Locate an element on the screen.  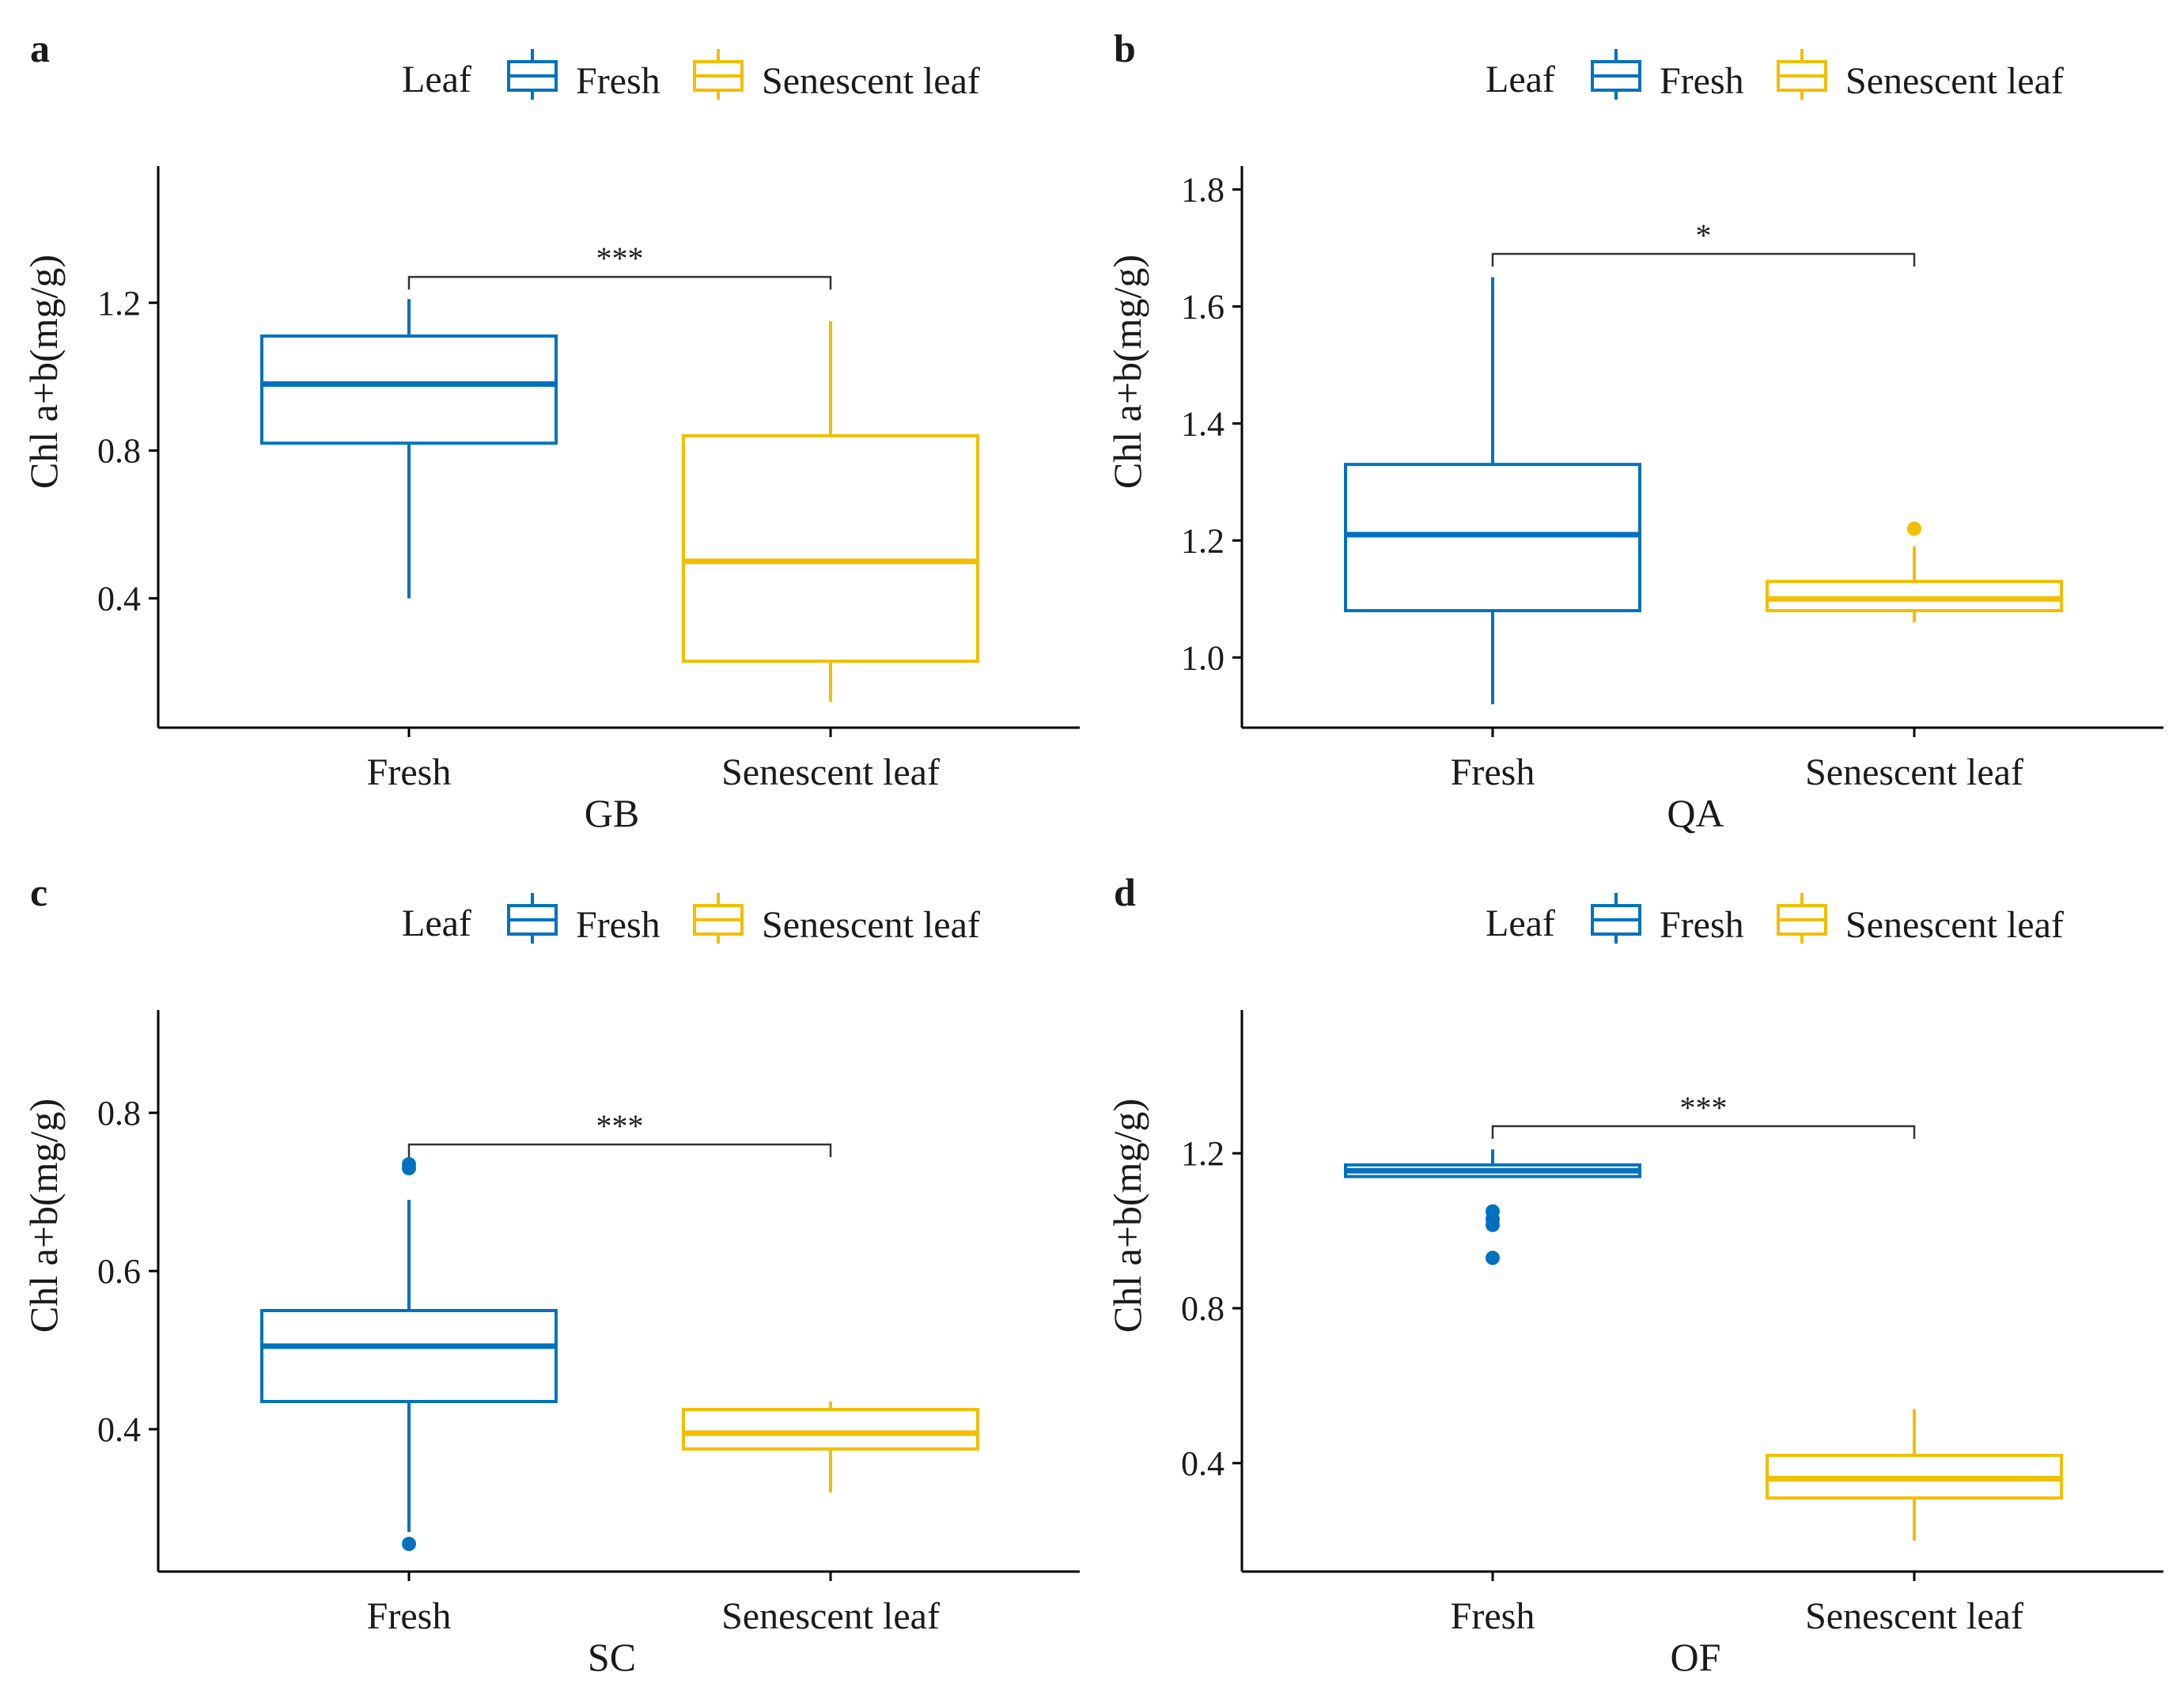
y-tick-label: 1.6 is located at coordinates (1202, 307).